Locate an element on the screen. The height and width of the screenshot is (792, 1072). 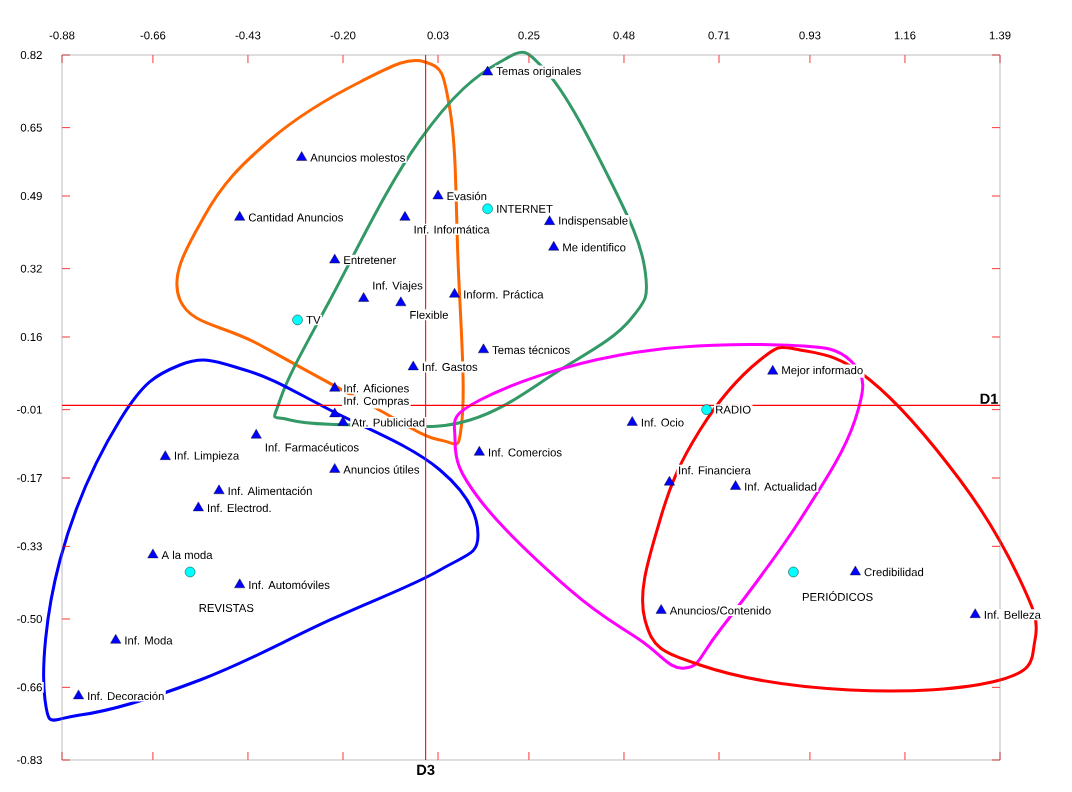
x-tick-label: 1.16 is located at coordinates (905, 35).